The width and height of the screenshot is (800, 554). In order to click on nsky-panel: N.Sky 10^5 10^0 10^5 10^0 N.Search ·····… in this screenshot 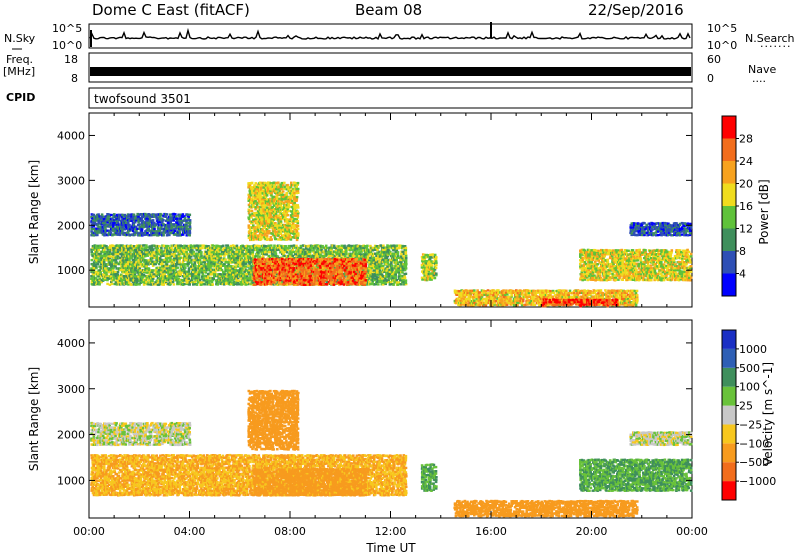, I will do `click(399, 37)`.